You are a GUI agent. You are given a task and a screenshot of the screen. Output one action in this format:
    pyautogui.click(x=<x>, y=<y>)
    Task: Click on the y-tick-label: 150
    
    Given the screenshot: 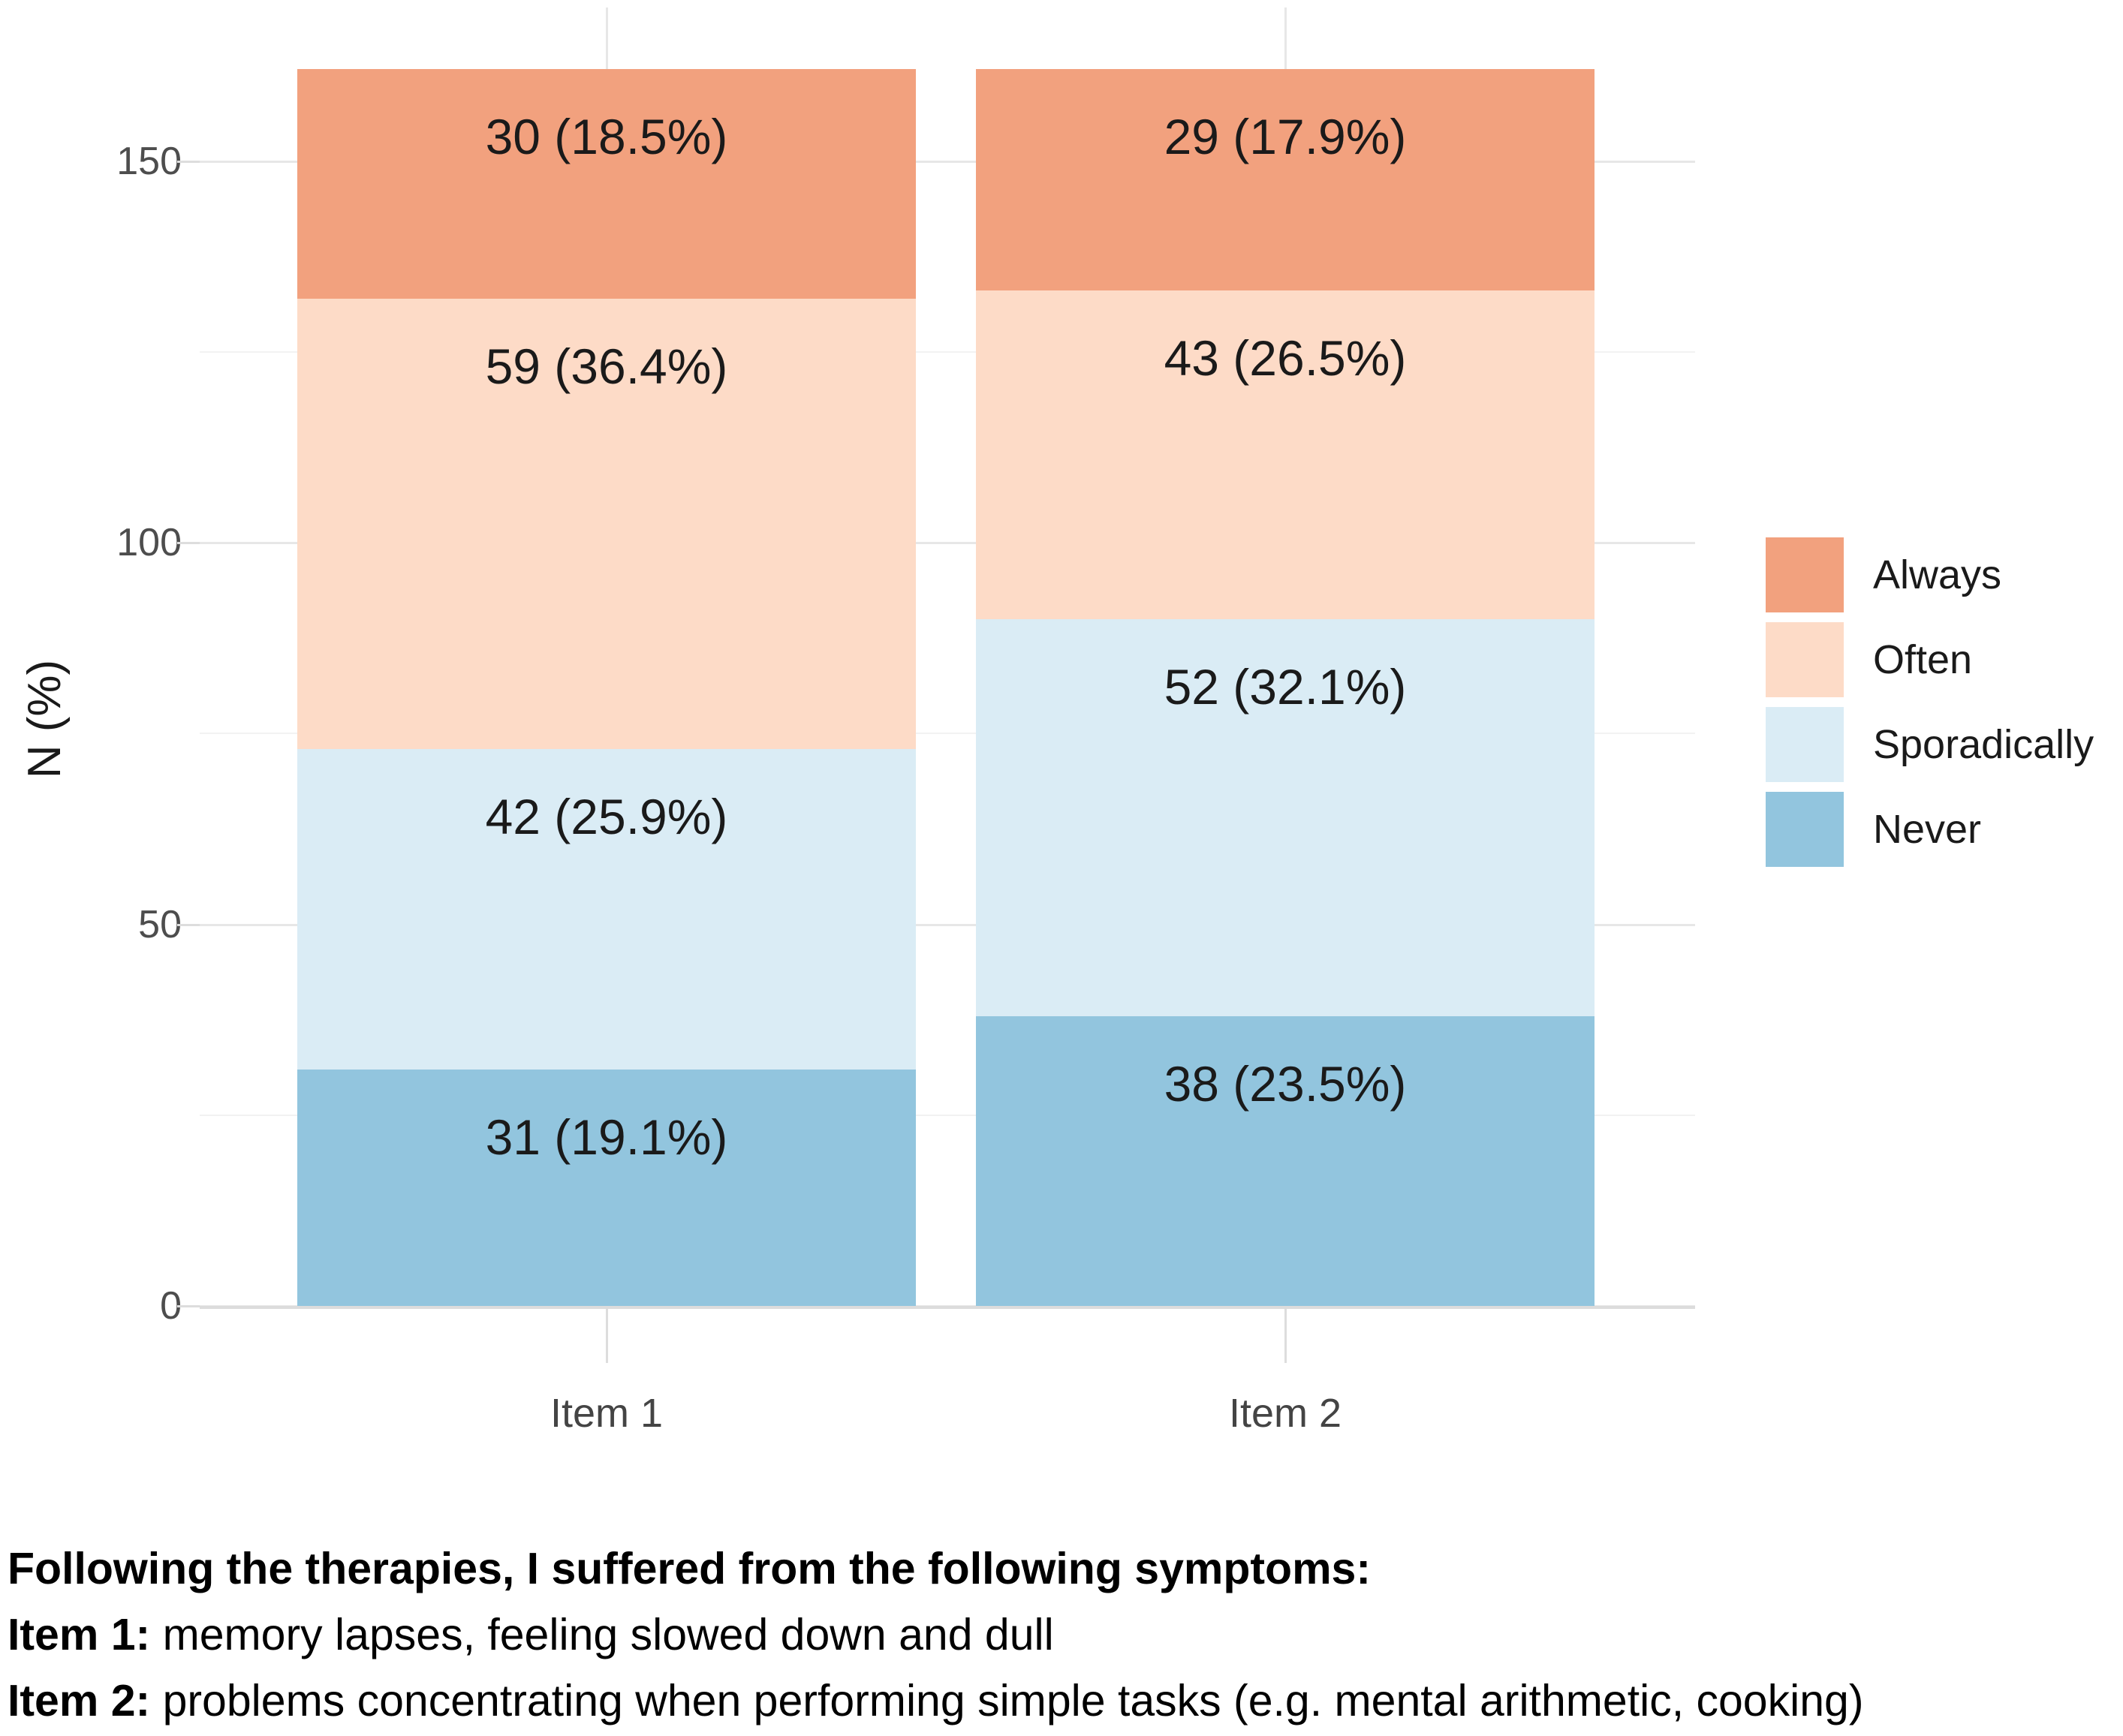 What is the action you would take?
    pyautogui.click(x=149, y=161)
    